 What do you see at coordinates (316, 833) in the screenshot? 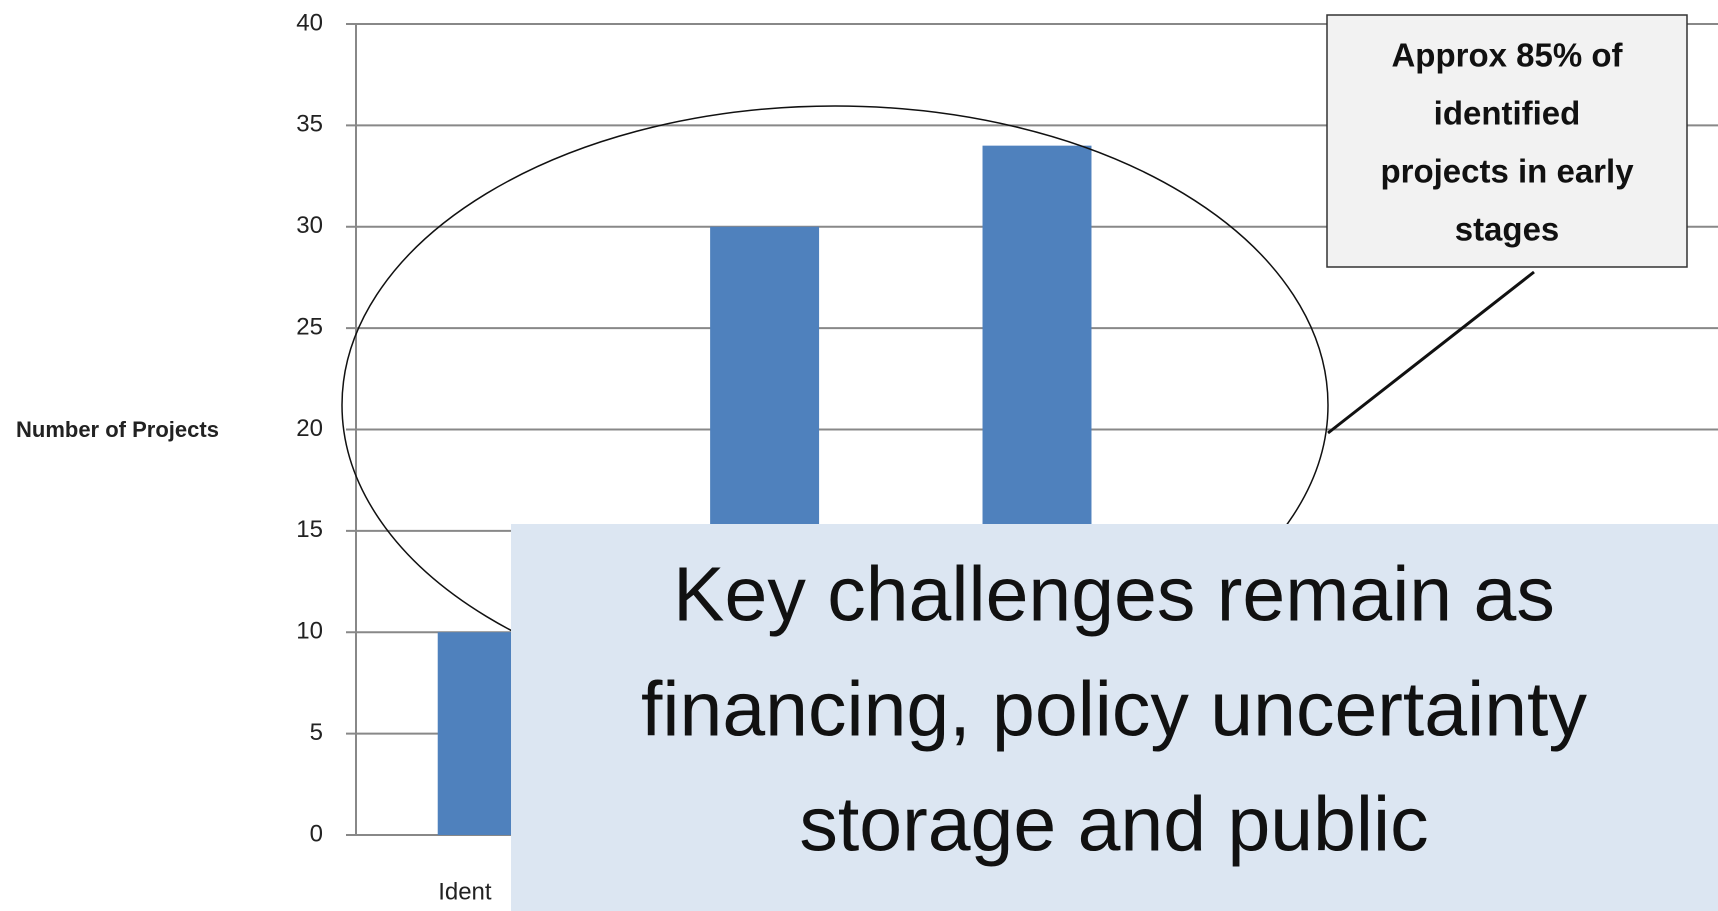
I see `y-tick-label: 0` at bounding box center [316, 833].